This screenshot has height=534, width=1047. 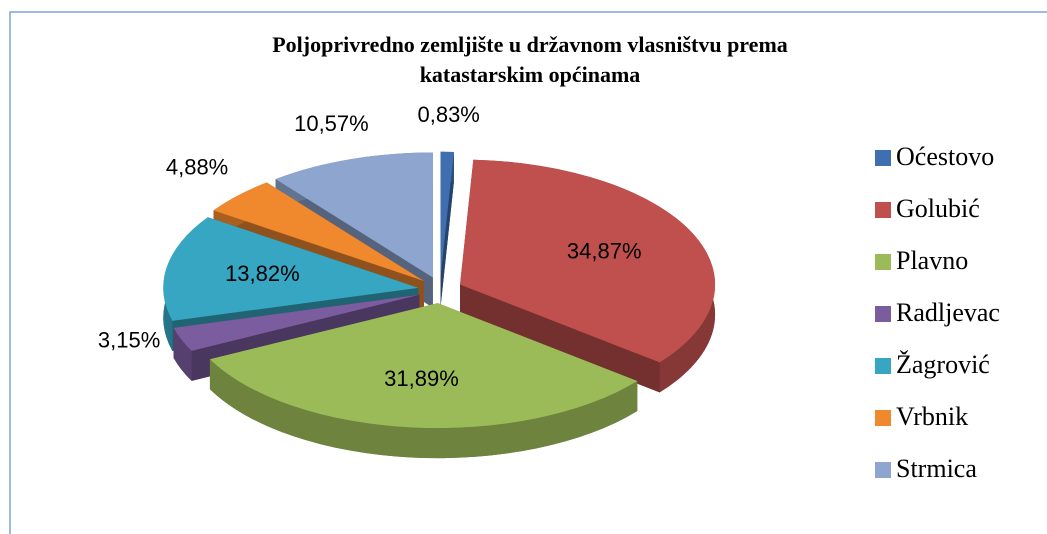 I want to click on data-label: 34,87%, so click(x=604, y=251).